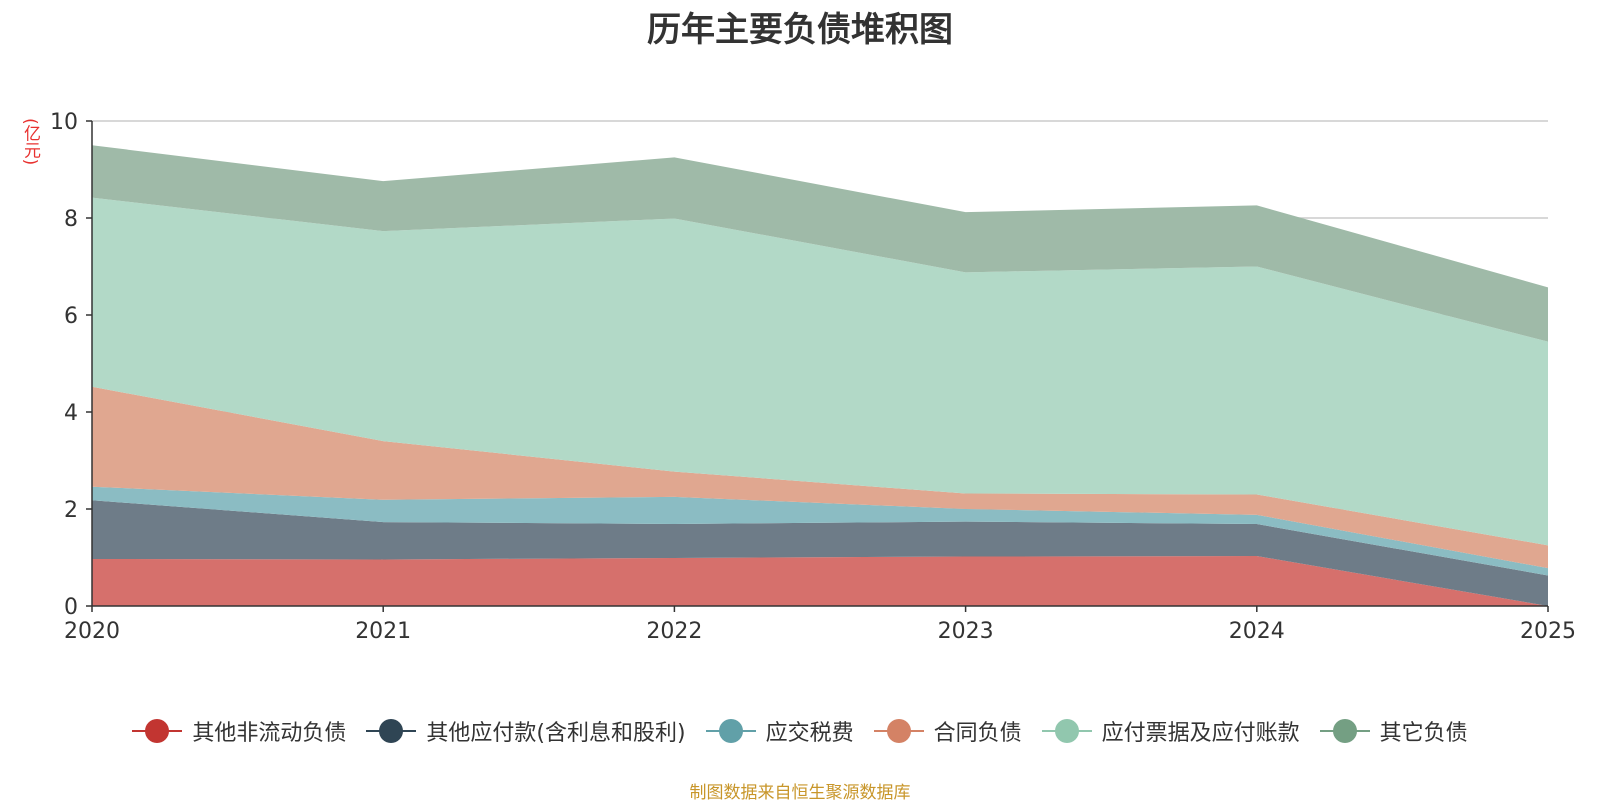  What do you see at coordinates (1548, 631) in the screenshot?
I see `x-tick-label: 2025` at bounding box center [1548, 631].